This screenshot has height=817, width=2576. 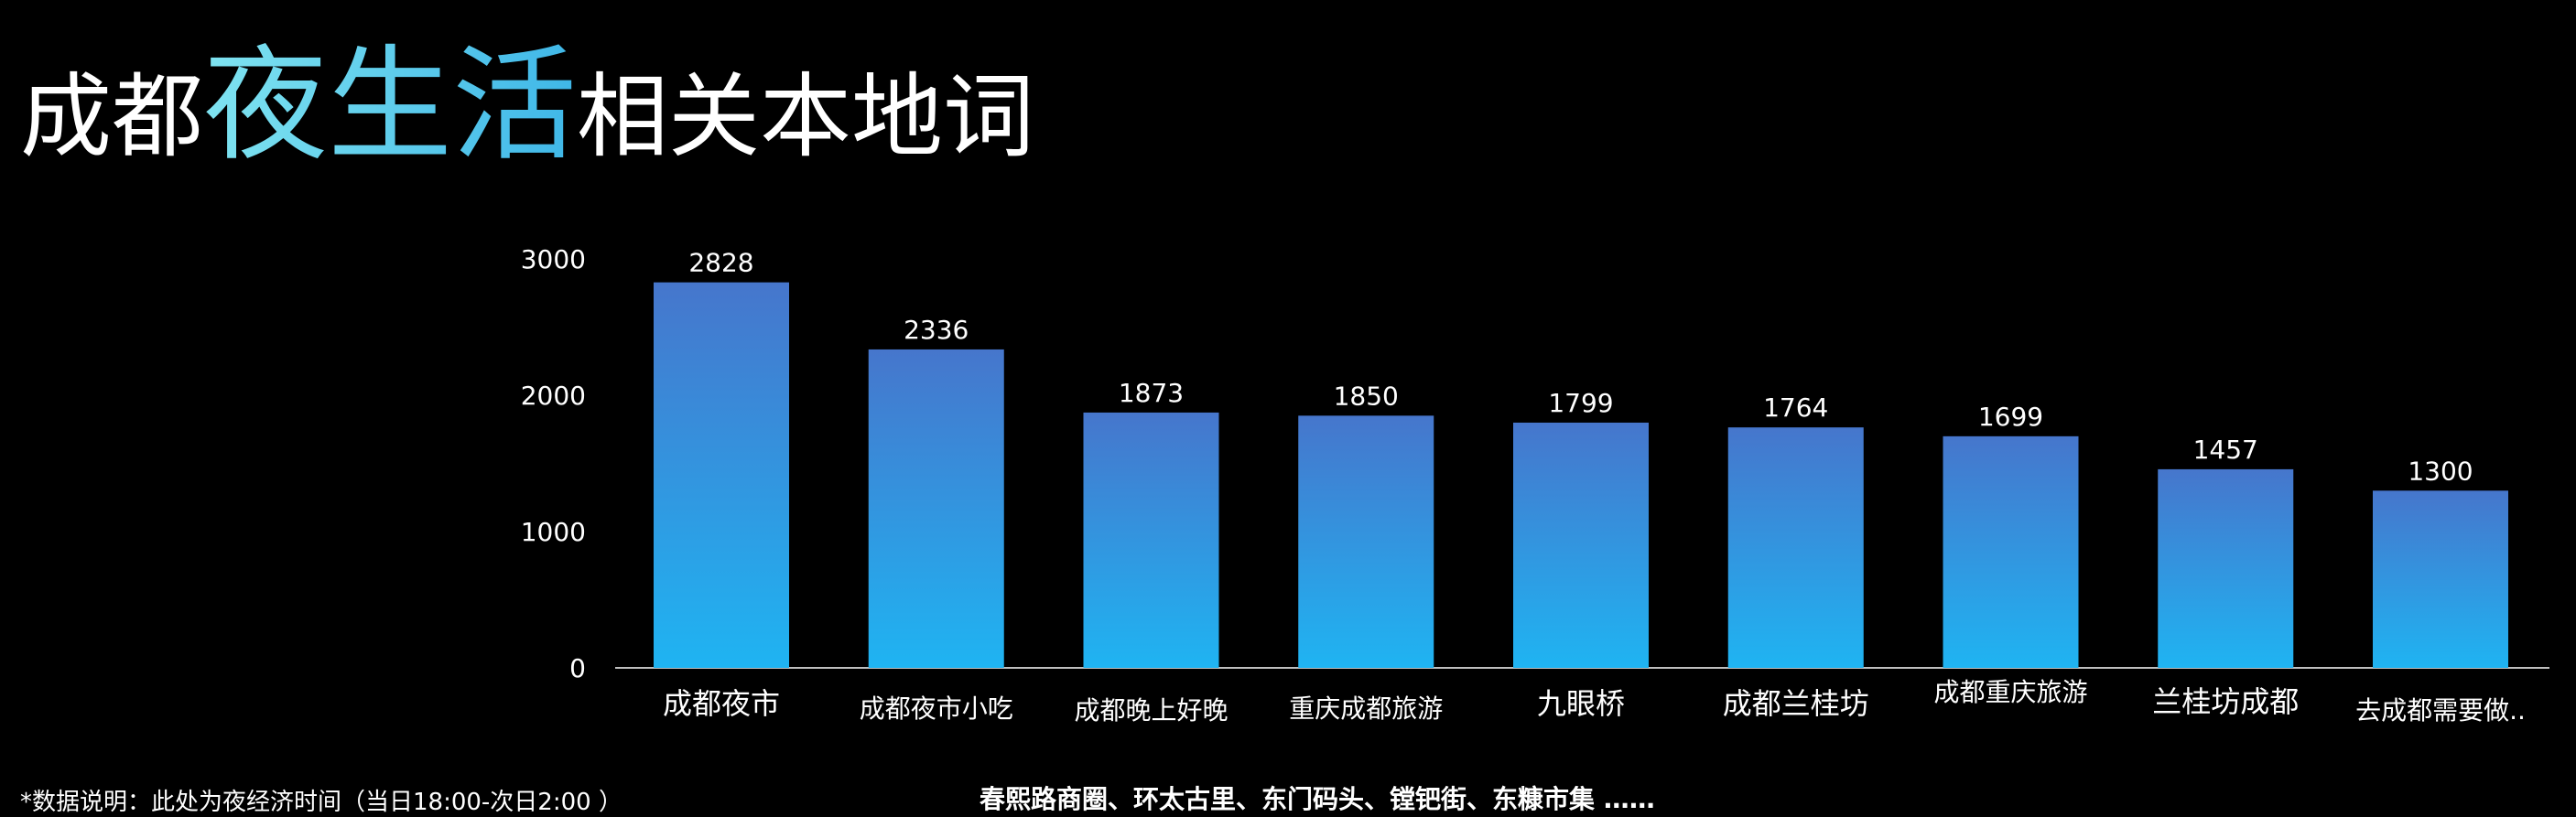 I want to click on y-tick-label: 2000, so click(x=553, y=396).